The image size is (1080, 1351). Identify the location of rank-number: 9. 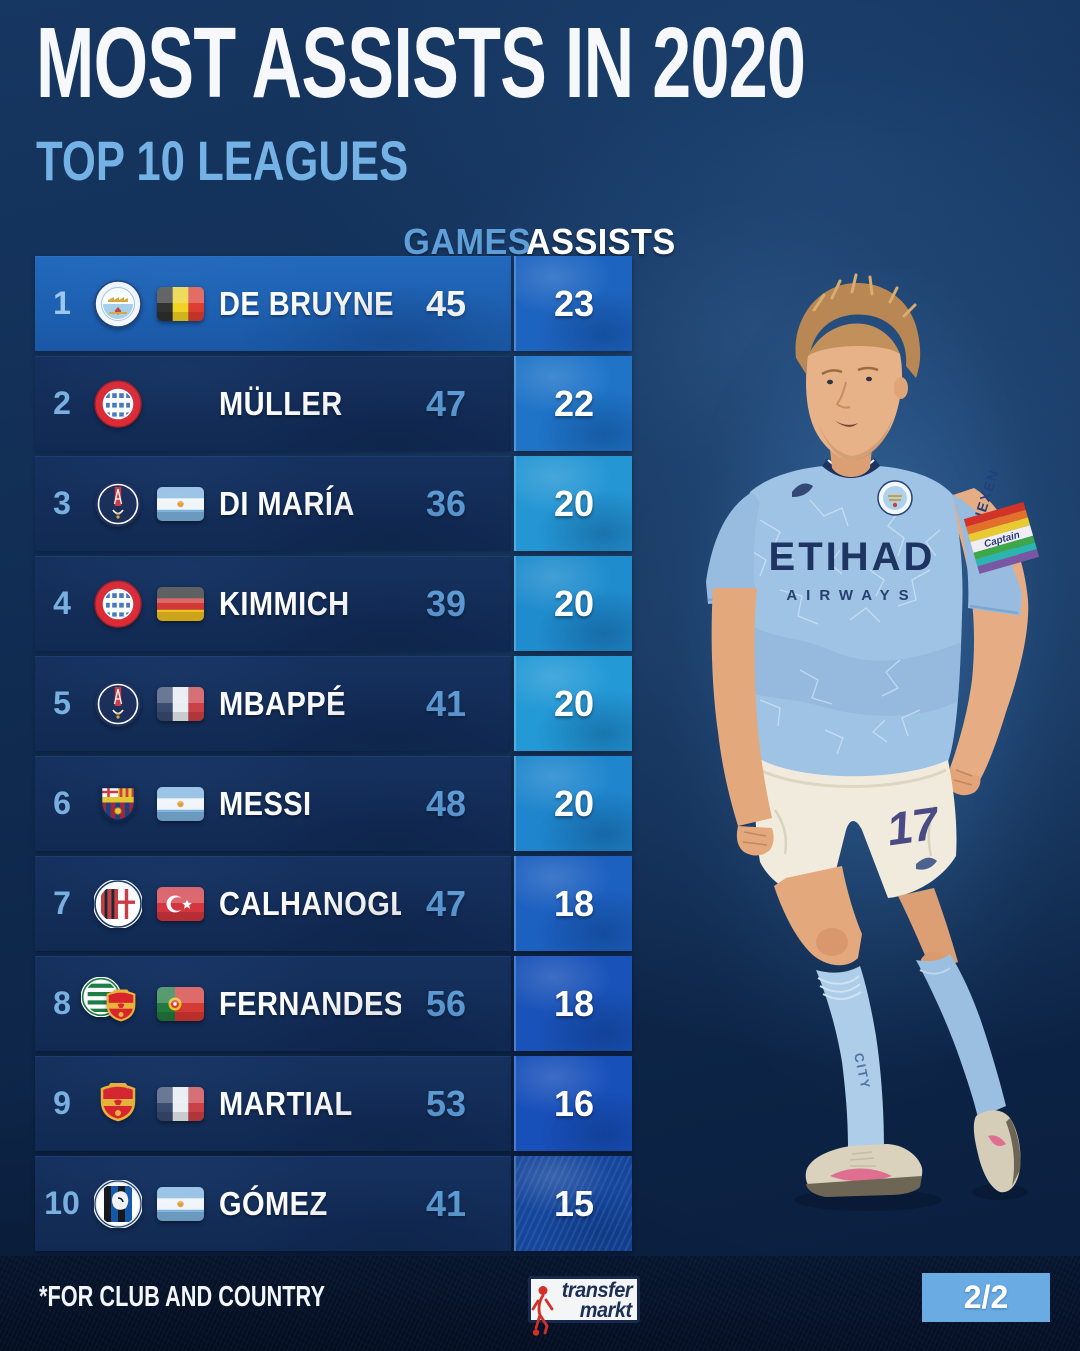
(62, 1103).